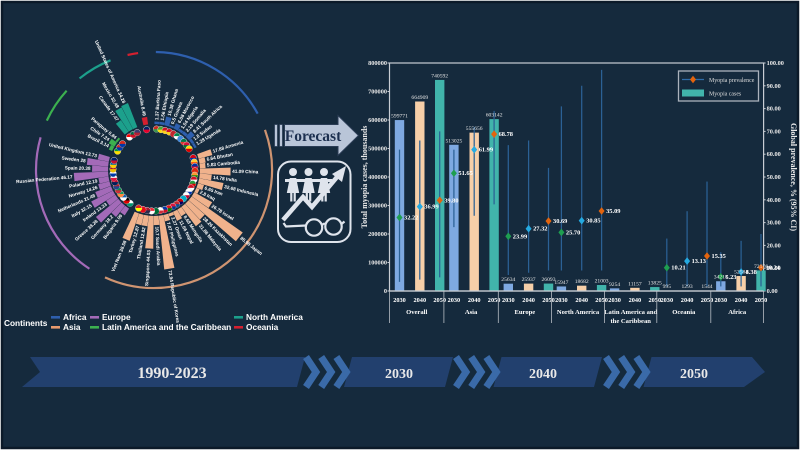 Image resolution: width=802 pixels, height=453 pixels. What do you see at coordinates (225, 179) in the screenshot?
I see `svg-text: 14.78 India` at bounding box center [225, 179].